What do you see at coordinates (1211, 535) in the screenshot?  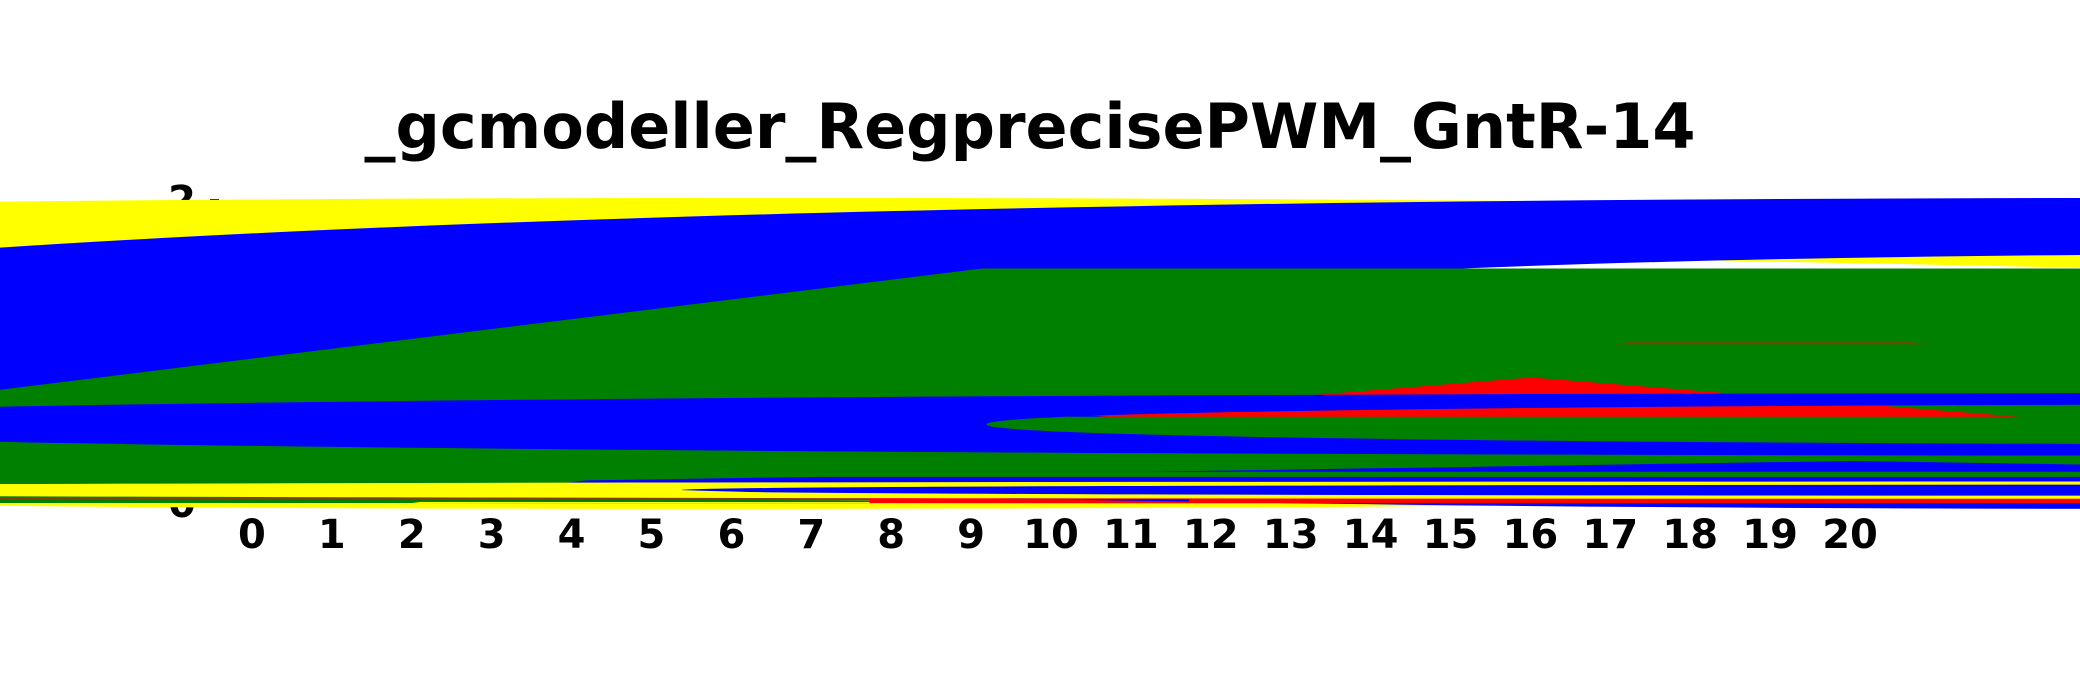 I see `x-tick-label: 12` at bounding box center [1211, 535].